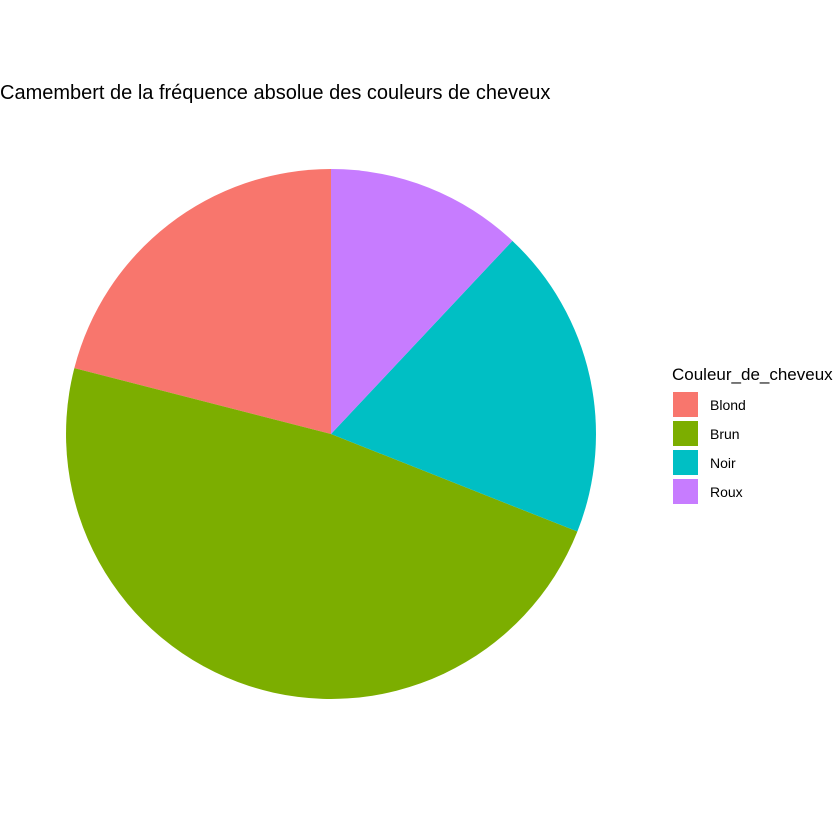 The height and width of the screenshot is (840, 840). What do you see at coordinates (685, 462) in the screenshot?
I see `legend-key-noir` at bounding box center [685, 462].